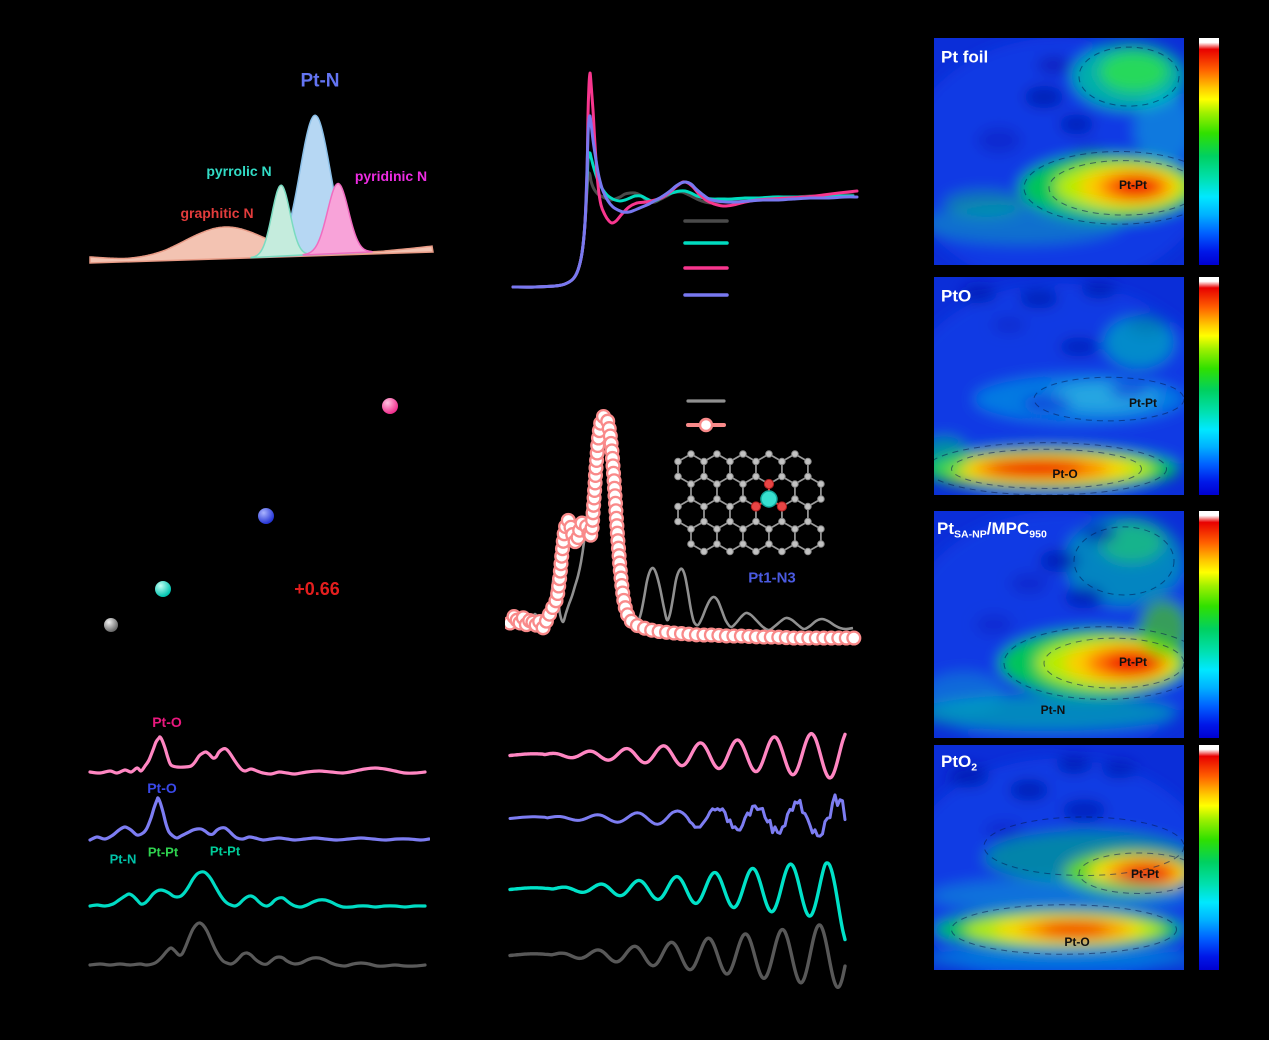  Describe the element at coordinates (1059, 857) in the screenshot. I see `wavelet-panel-pto2` at that location.